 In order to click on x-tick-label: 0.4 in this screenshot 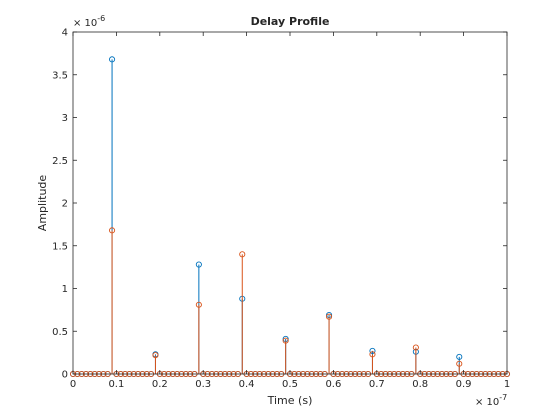, I will do `click(247, 384)`.